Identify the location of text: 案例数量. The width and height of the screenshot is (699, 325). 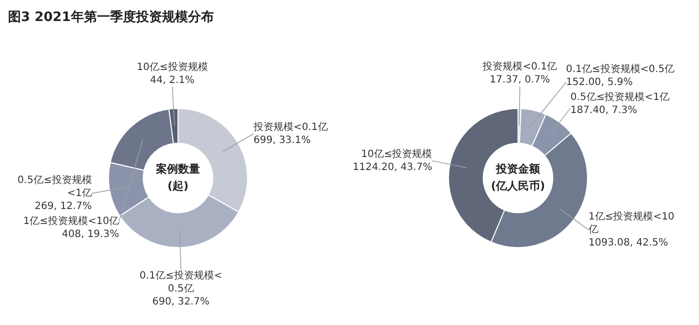
(177, 169).